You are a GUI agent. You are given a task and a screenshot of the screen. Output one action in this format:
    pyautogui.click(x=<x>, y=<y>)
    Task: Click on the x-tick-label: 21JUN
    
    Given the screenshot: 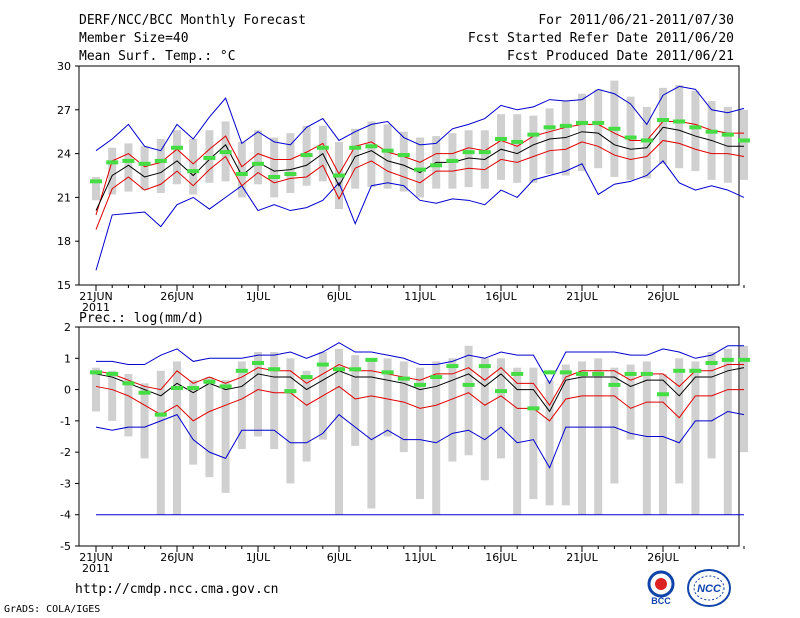 What is the action you would take?
    pyautogui.click(x=96, y=557)
    